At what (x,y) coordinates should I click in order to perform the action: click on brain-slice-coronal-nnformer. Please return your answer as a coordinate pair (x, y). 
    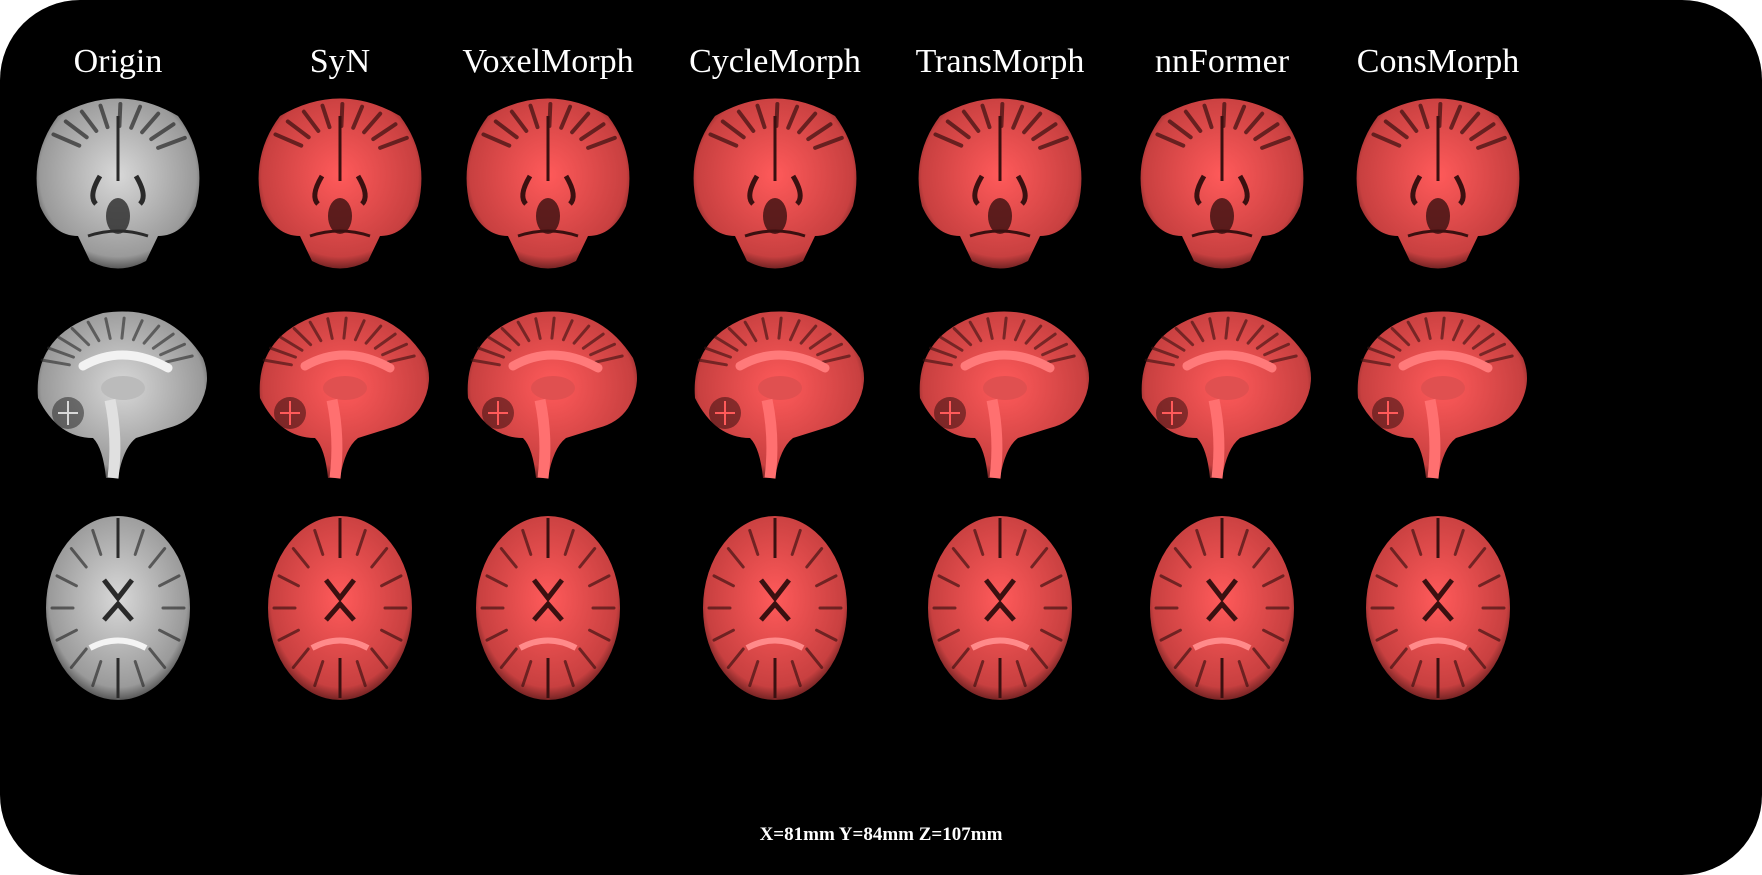
    Looking at the image, I should click on (1222, 186).